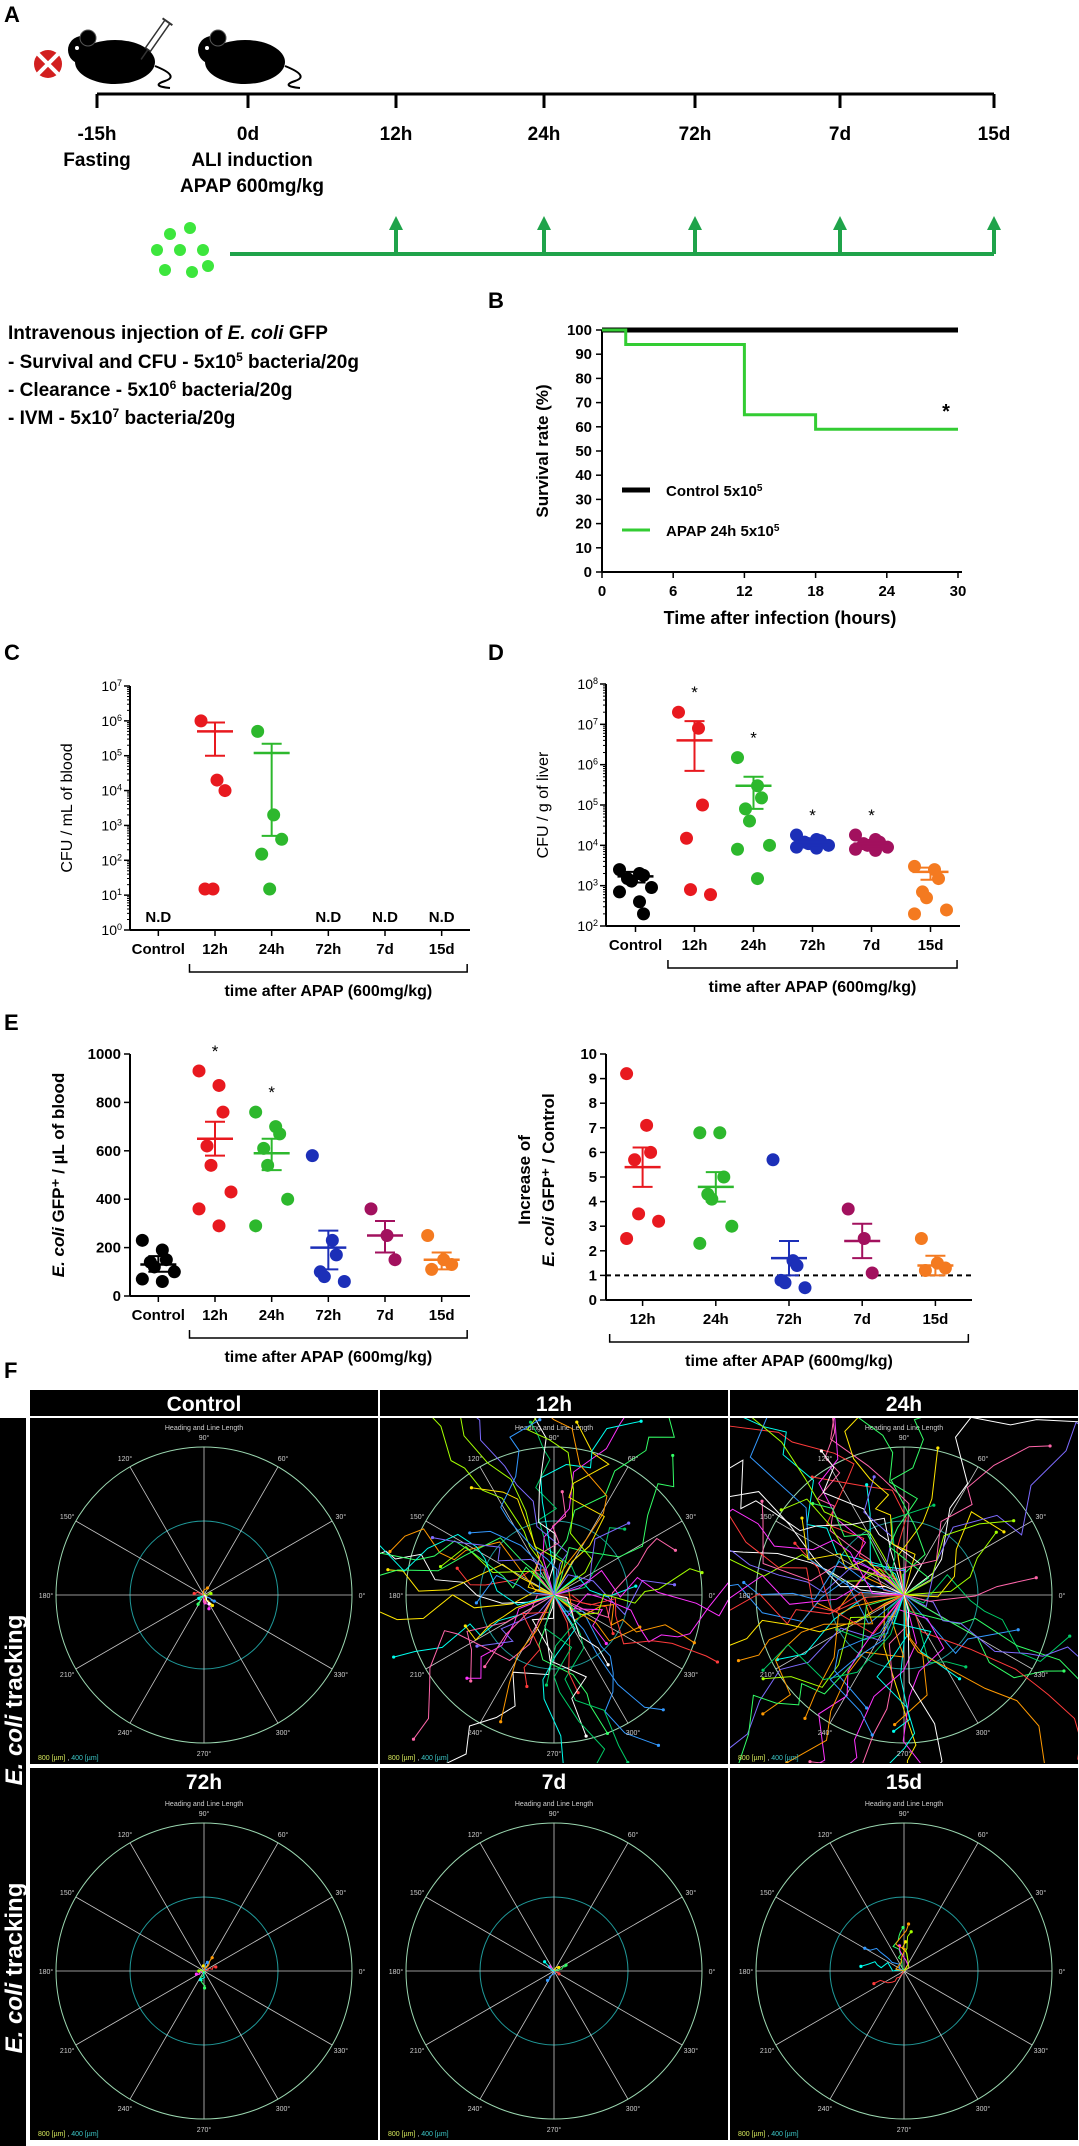 The height and width of the screenshot is (2146, 1079). What do you see at coordinates (475, 1835) in the screenshot?
I see `f-angle-label: 120°` at bounding box center [475, 1835].